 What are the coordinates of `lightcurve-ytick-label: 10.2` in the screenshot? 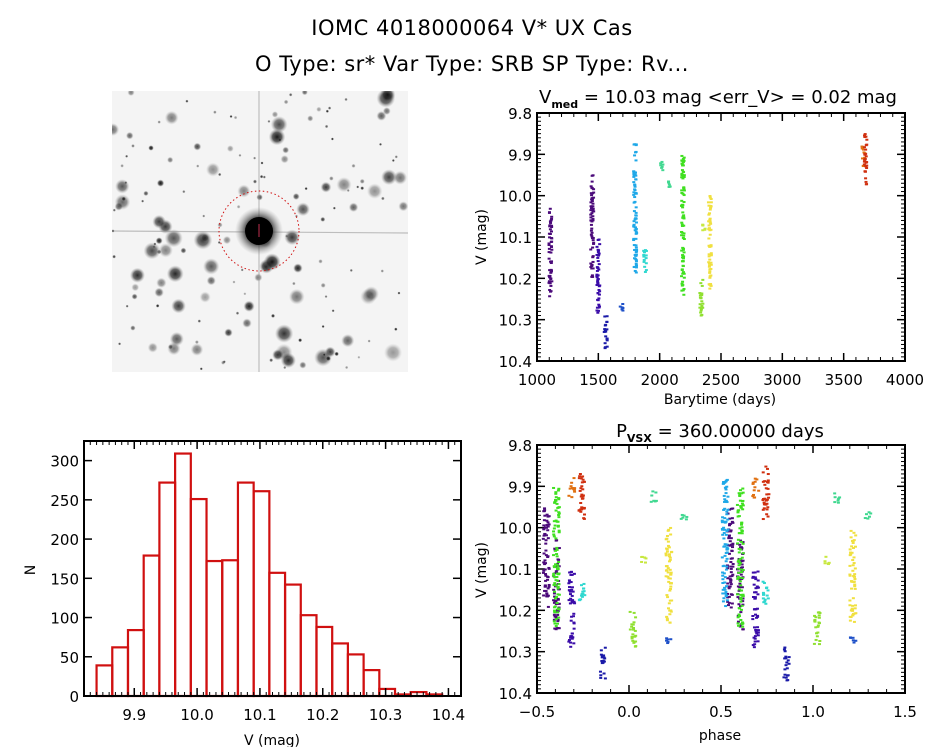 It's located at (515, 279).